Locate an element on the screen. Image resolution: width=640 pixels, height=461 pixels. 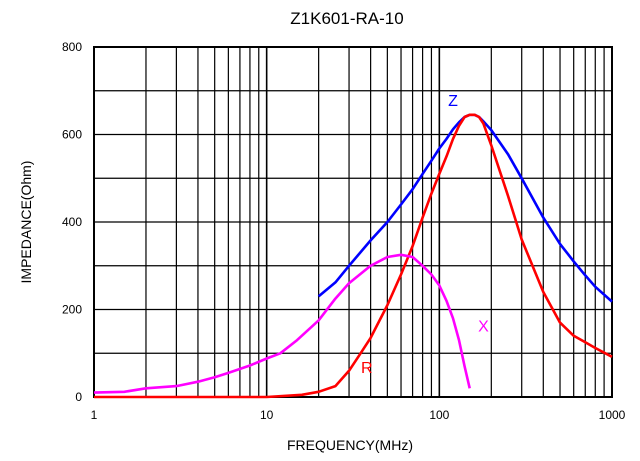
x-tick-label: 1000 is located at coordinates (612, 415).